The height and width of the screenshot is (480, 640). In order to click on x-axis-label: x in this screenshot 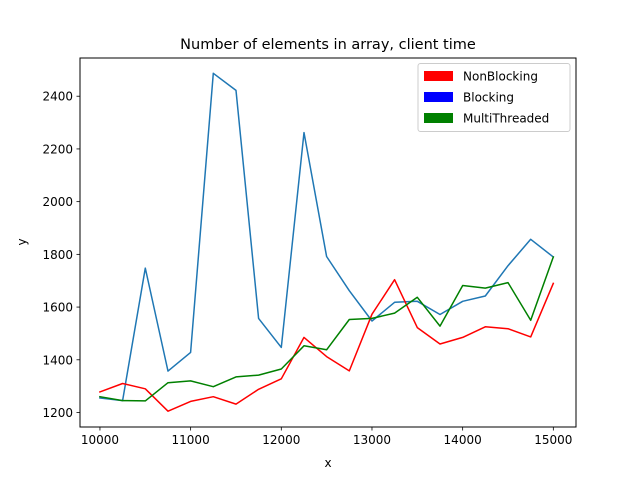, I will do `click(327, 463)`.